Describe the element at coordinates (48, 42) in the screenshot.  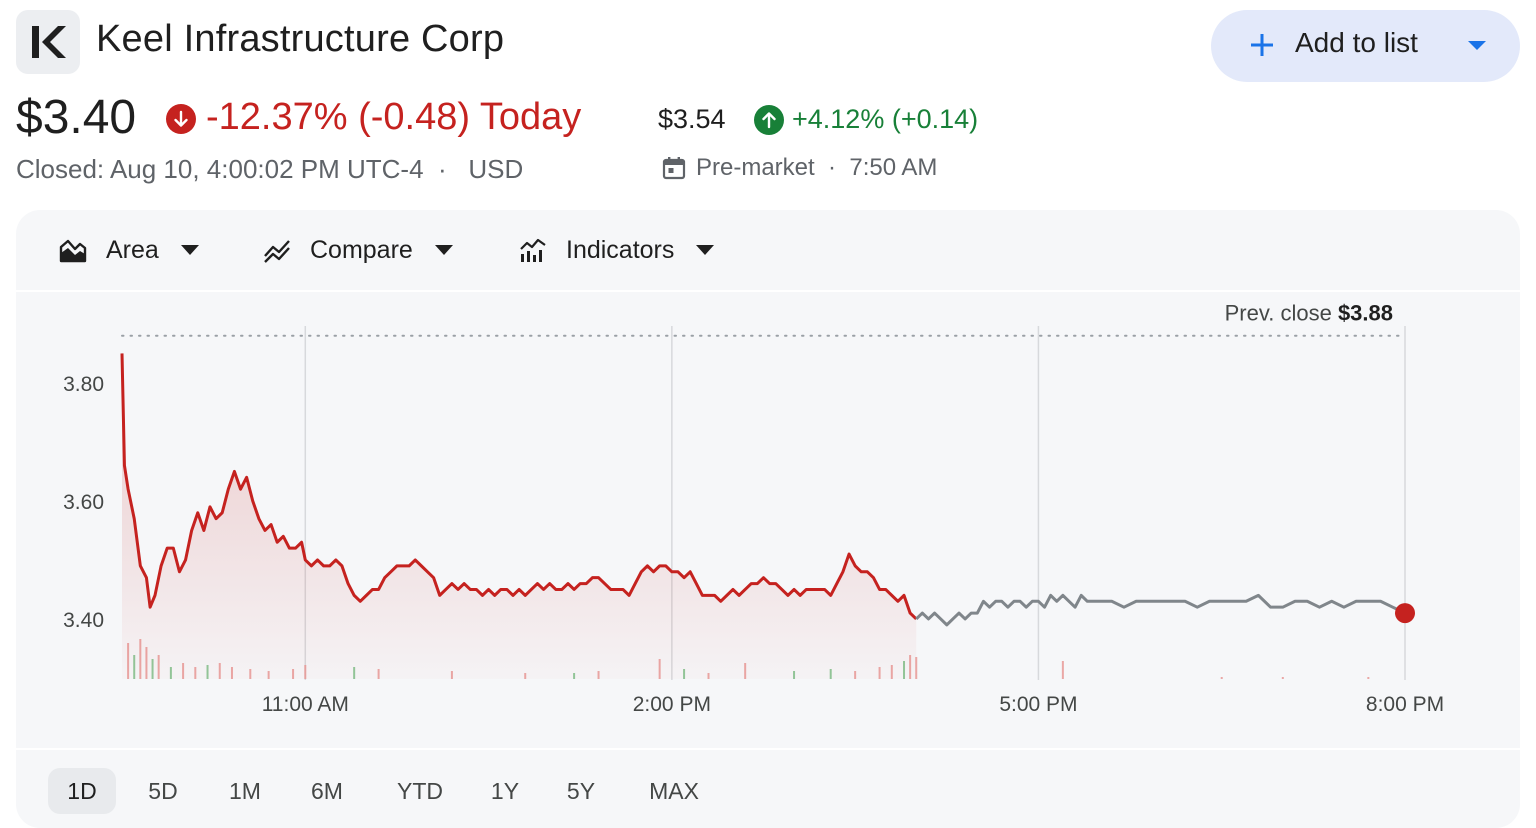
I see `company-logo` at that location.